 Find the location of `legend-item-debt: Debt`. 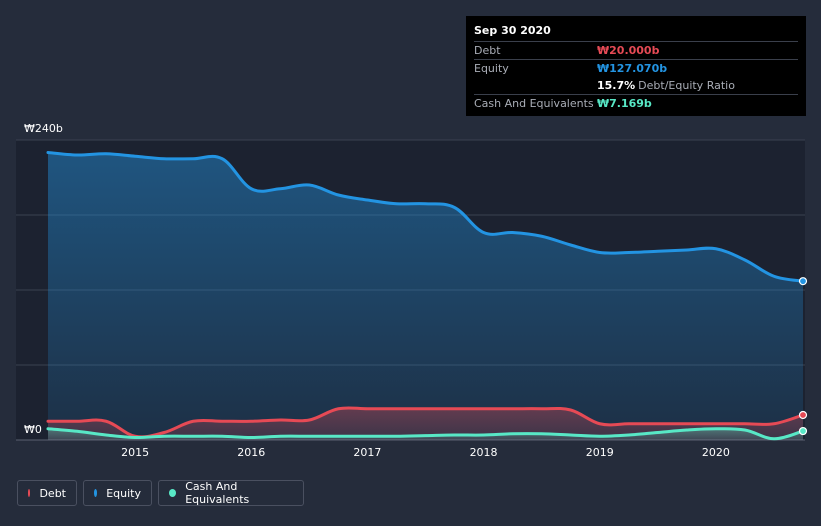

legend-item-debt: Debt is located at coordinates (47, 493).